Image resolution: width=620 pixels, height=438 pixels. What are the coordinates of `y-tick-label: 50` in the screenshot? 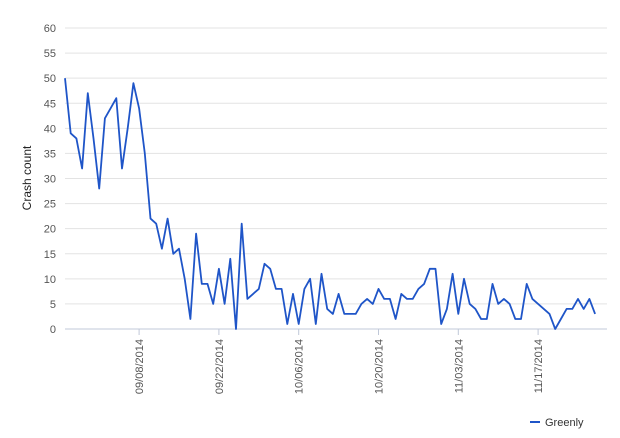 It's located at (50, 79).